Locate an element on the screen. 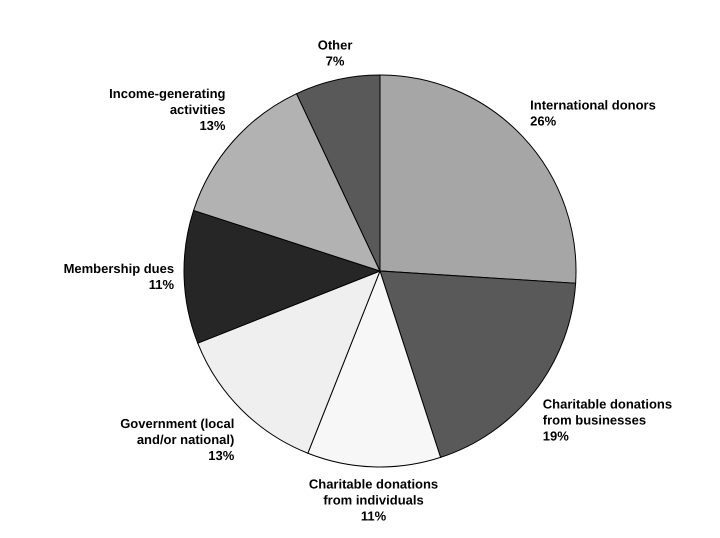 The height and width of the screenshot is (538, 720). data-label: 26% is located at coordinates (543, 120).